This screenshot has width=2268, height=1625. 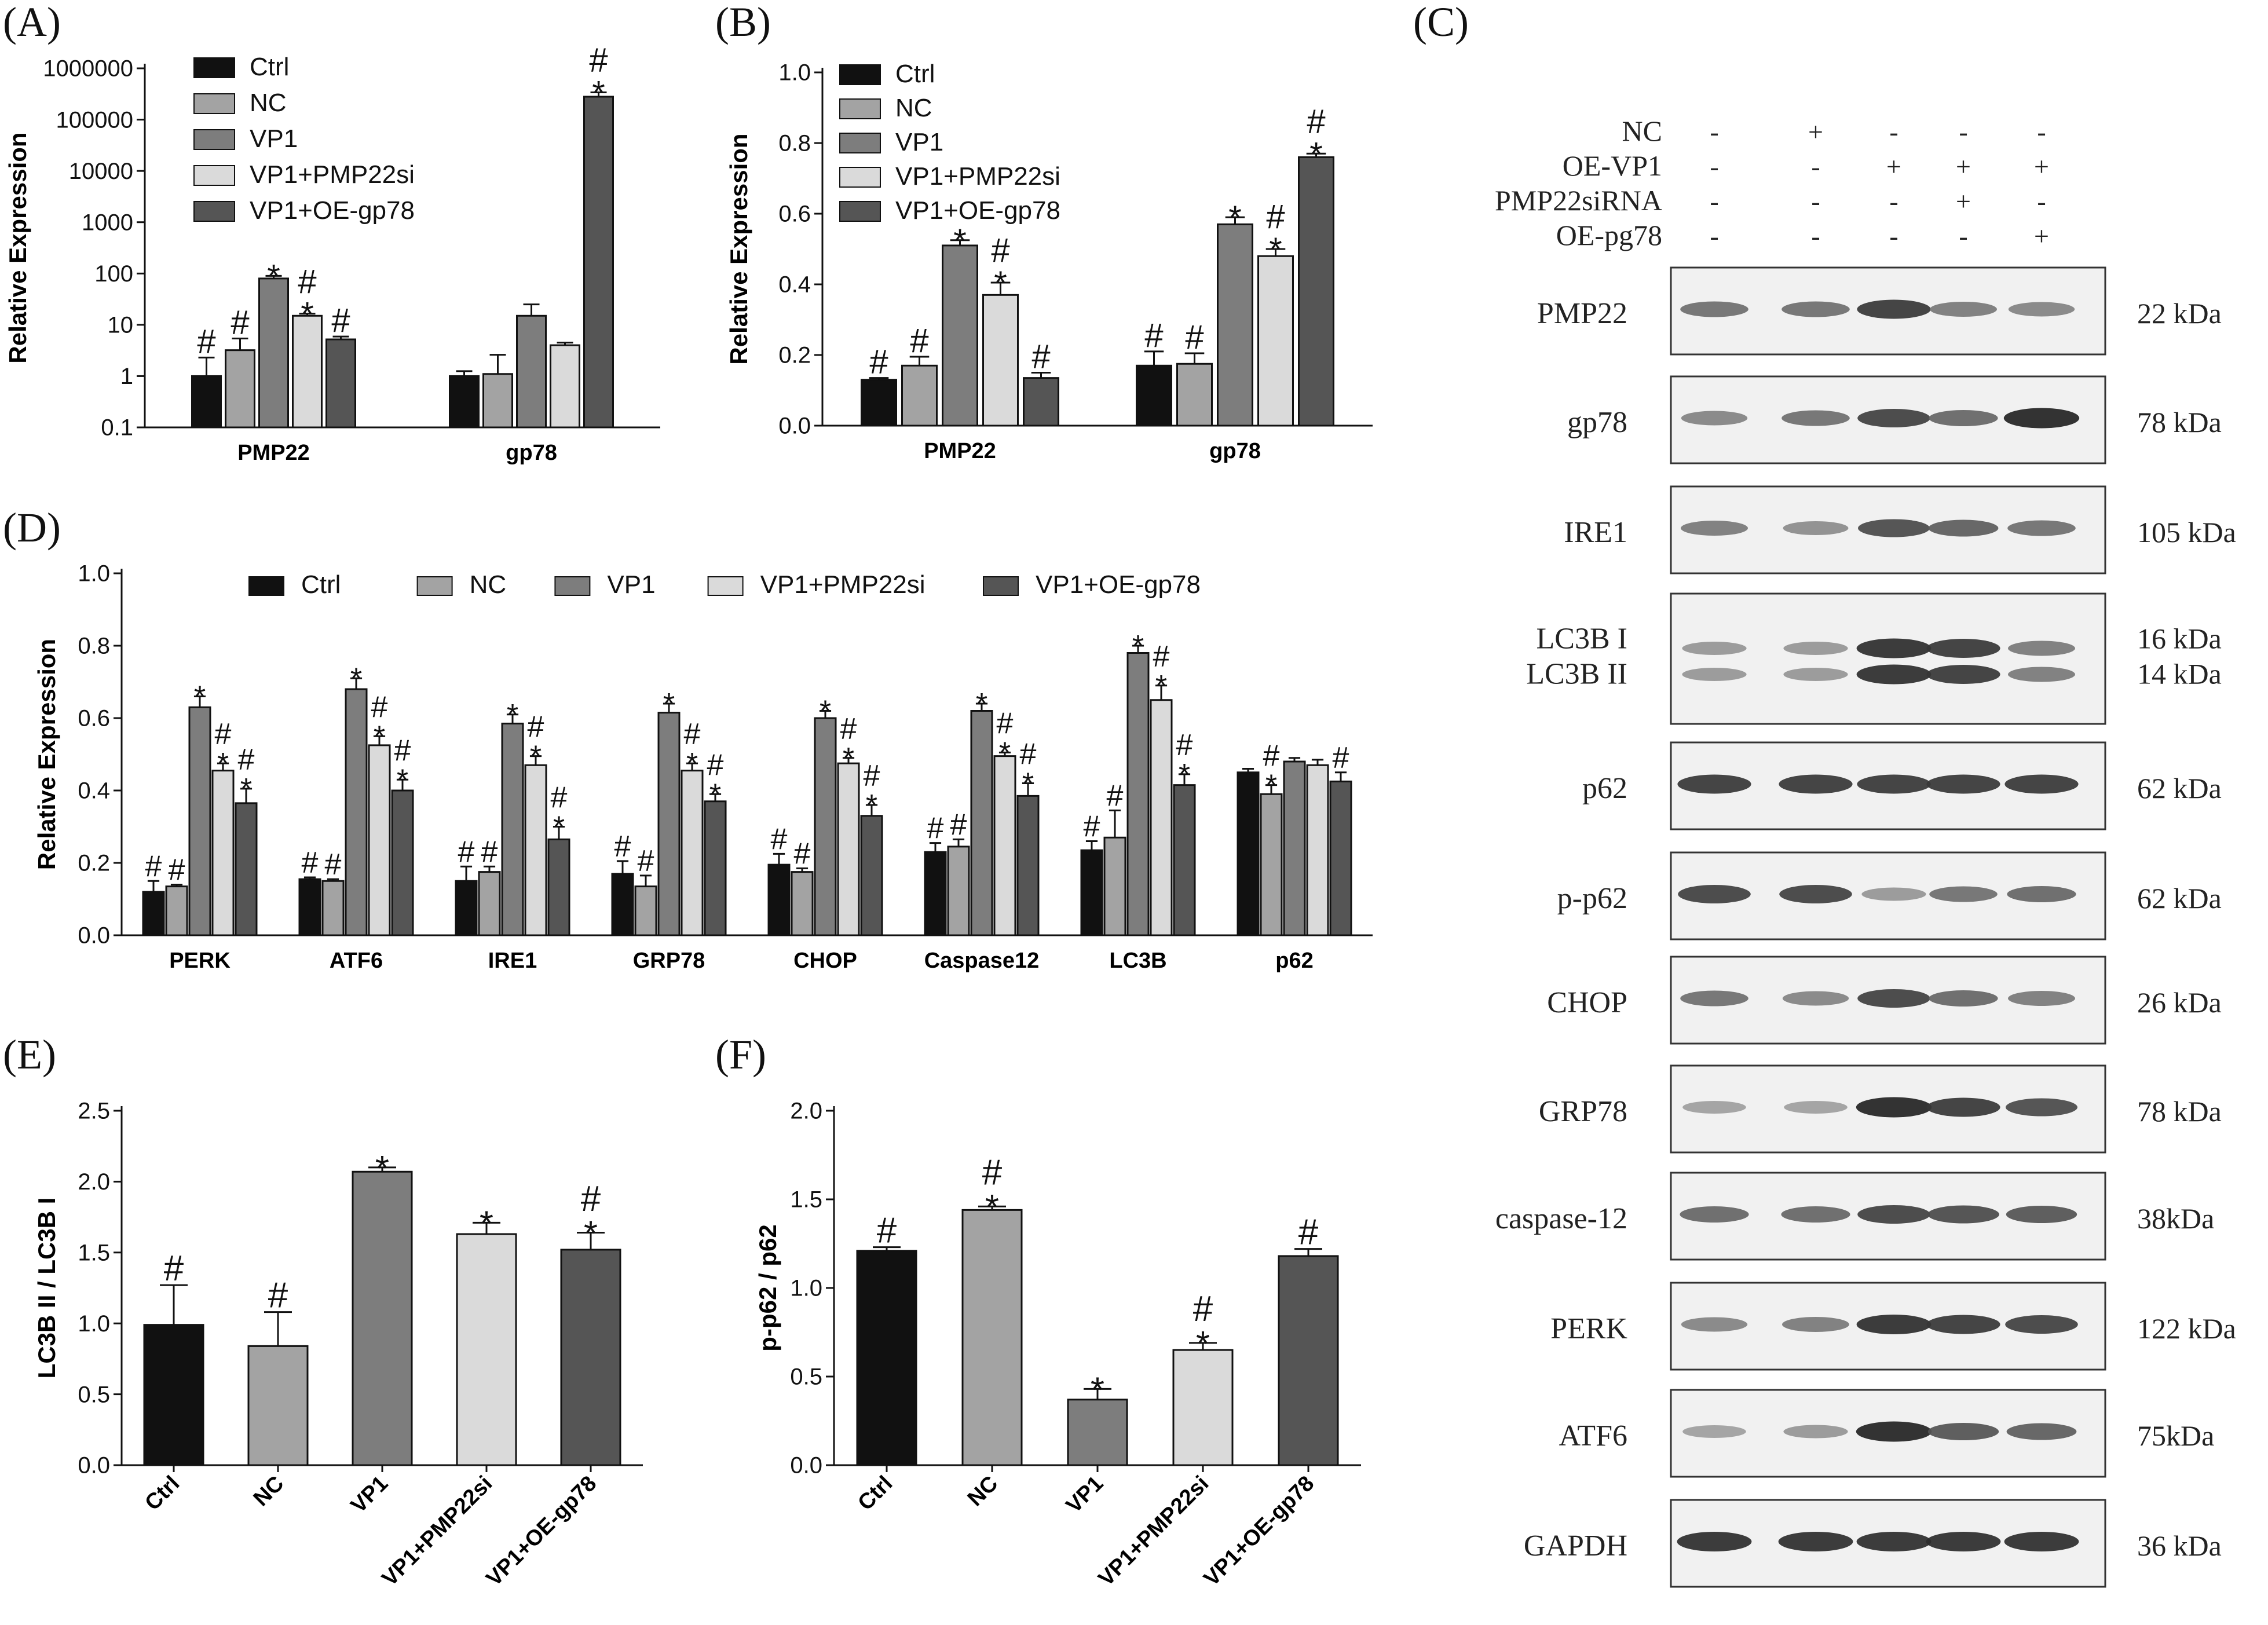 I want to click on legend-swatch-vp1-oe-gp78, so click(x=1001, y=586).